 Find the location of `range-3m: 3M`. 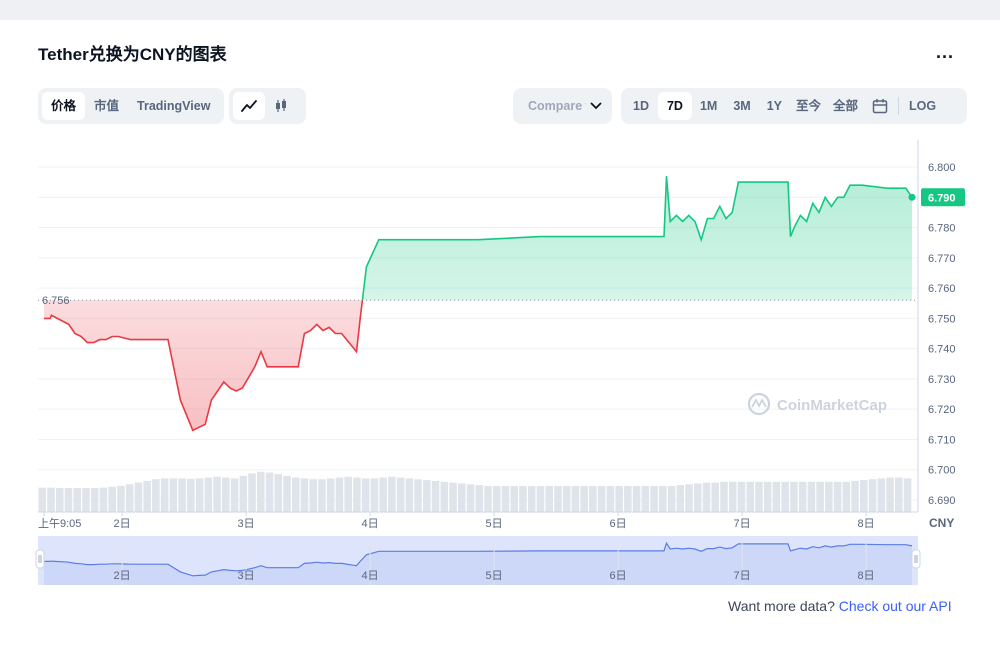

range-3m: 3M is located at coordinates (742, 106).